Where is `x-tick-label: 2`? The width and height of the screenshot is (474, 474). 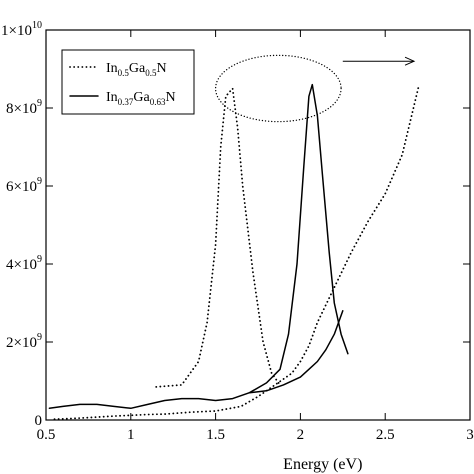 x-tick-label: 2 is located at coordinates (301, 435).